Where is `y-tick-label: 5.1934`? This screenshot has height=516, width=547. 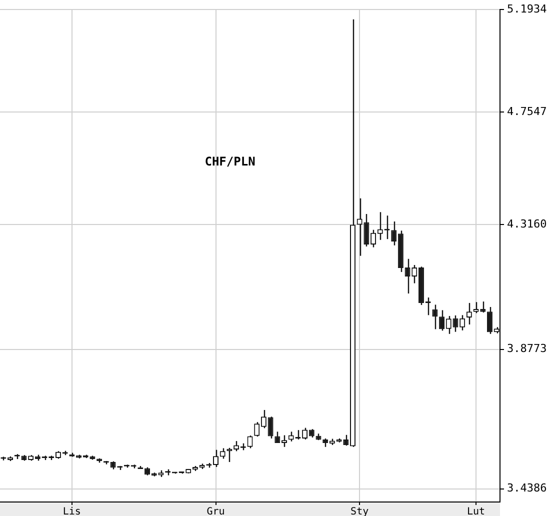 y-tick-label: 5.1934 is located at coordinates (527, 9).